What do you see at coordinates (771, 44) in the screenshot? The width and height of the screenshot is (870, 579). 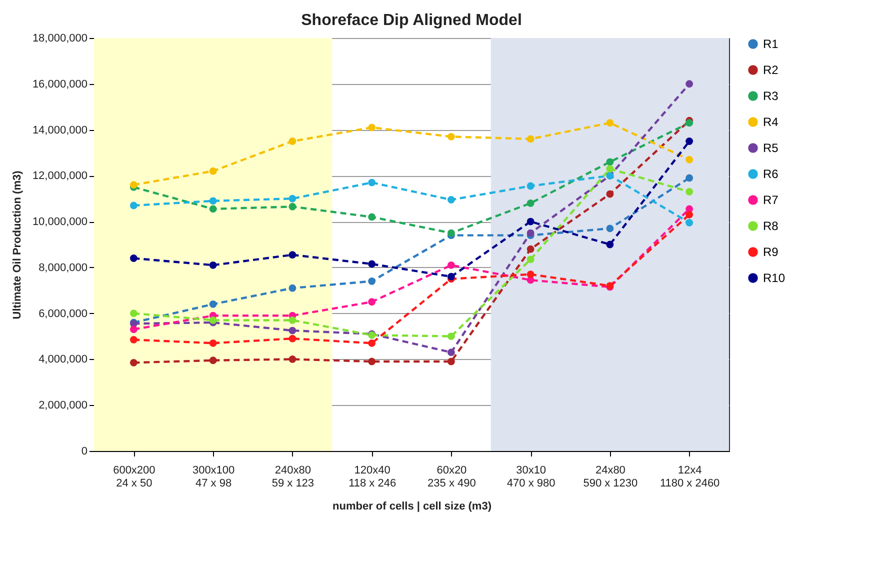 I see `legend-label: R1` at bounding box center [771, 44].